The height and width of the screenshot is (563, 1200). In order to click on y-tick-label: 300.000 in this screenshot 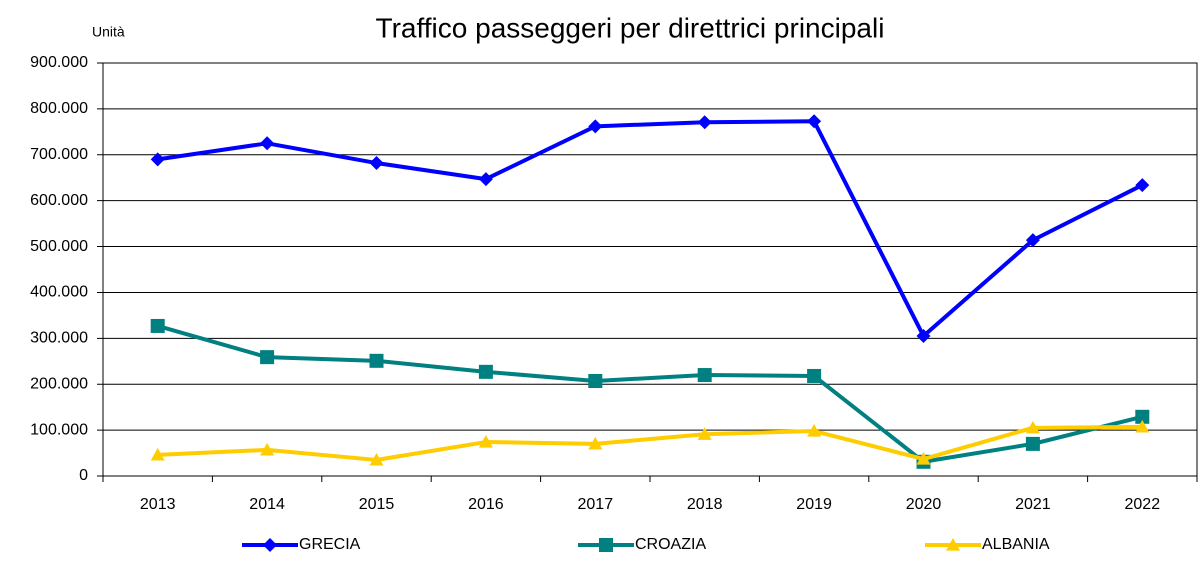, I will do `click(59, 338)`.